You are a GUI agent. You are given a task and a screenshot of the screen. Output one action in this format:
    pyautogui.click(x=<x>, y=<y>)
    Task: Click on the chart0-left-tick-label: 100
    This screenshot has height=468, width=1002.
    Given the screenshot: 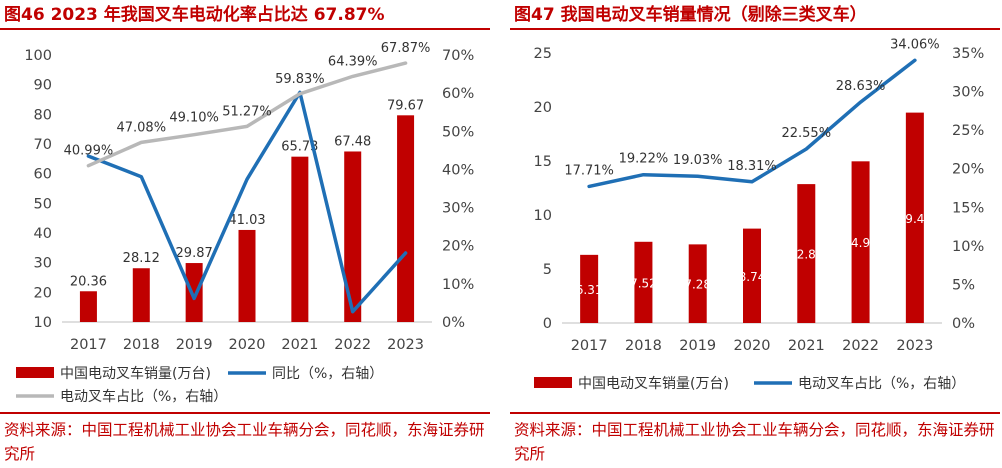 What is the action you would take?
    pyautogui.click(x=38, y=56)
    